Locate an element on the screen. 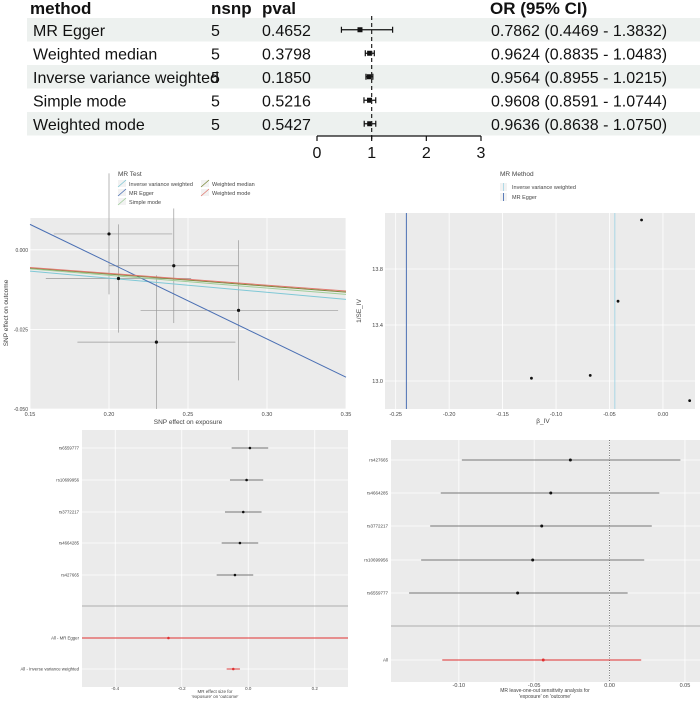 The height and width of the screenshot is (706, 700). y-tick-label: 13.8 is located at coordinates (377, 270).